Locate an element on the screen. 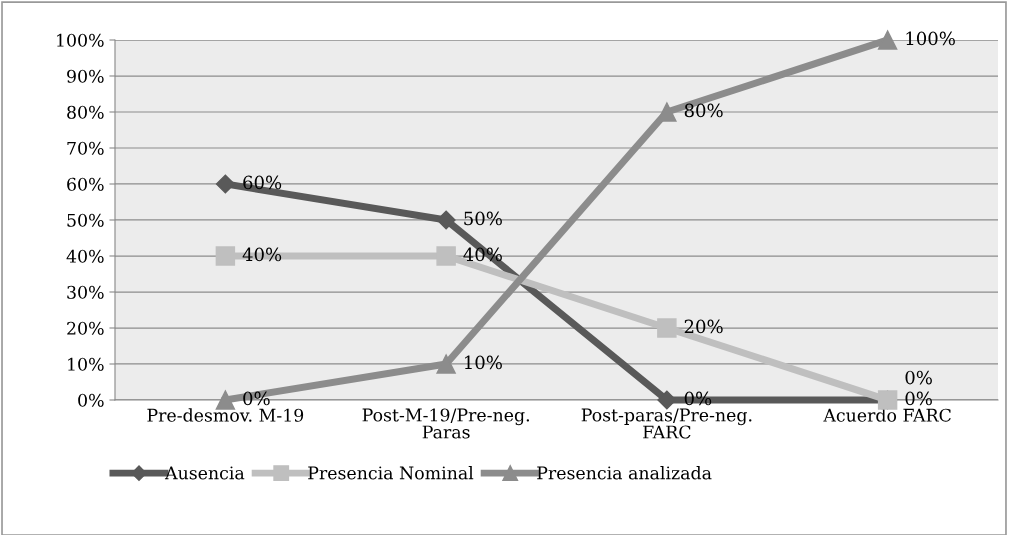 Image resolution: width=1009 pixels, height=535 pixels. x-tick-label: Pre-desmov. M-19 is located at coordinates (225, 415).